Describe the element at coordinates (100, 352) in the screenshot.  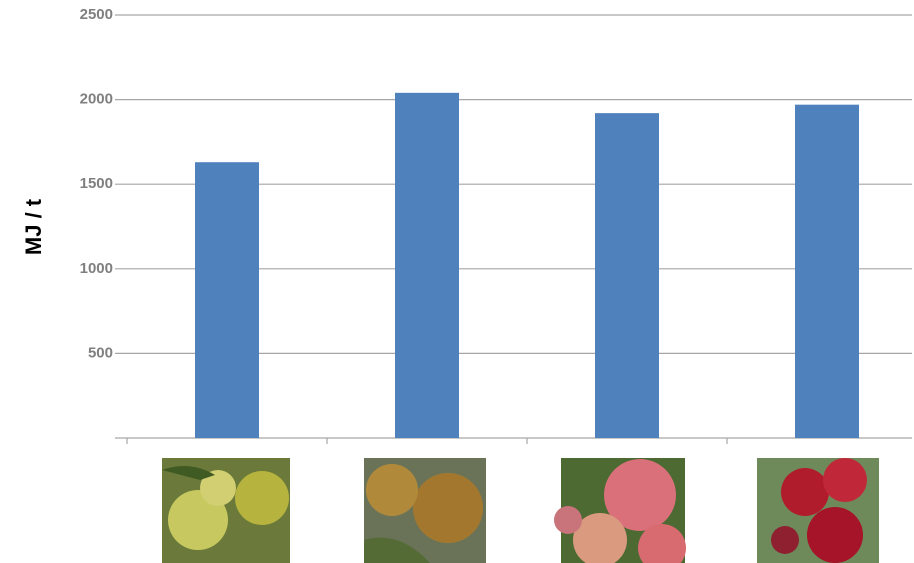
I see `y-tick-label: 500` at that location.